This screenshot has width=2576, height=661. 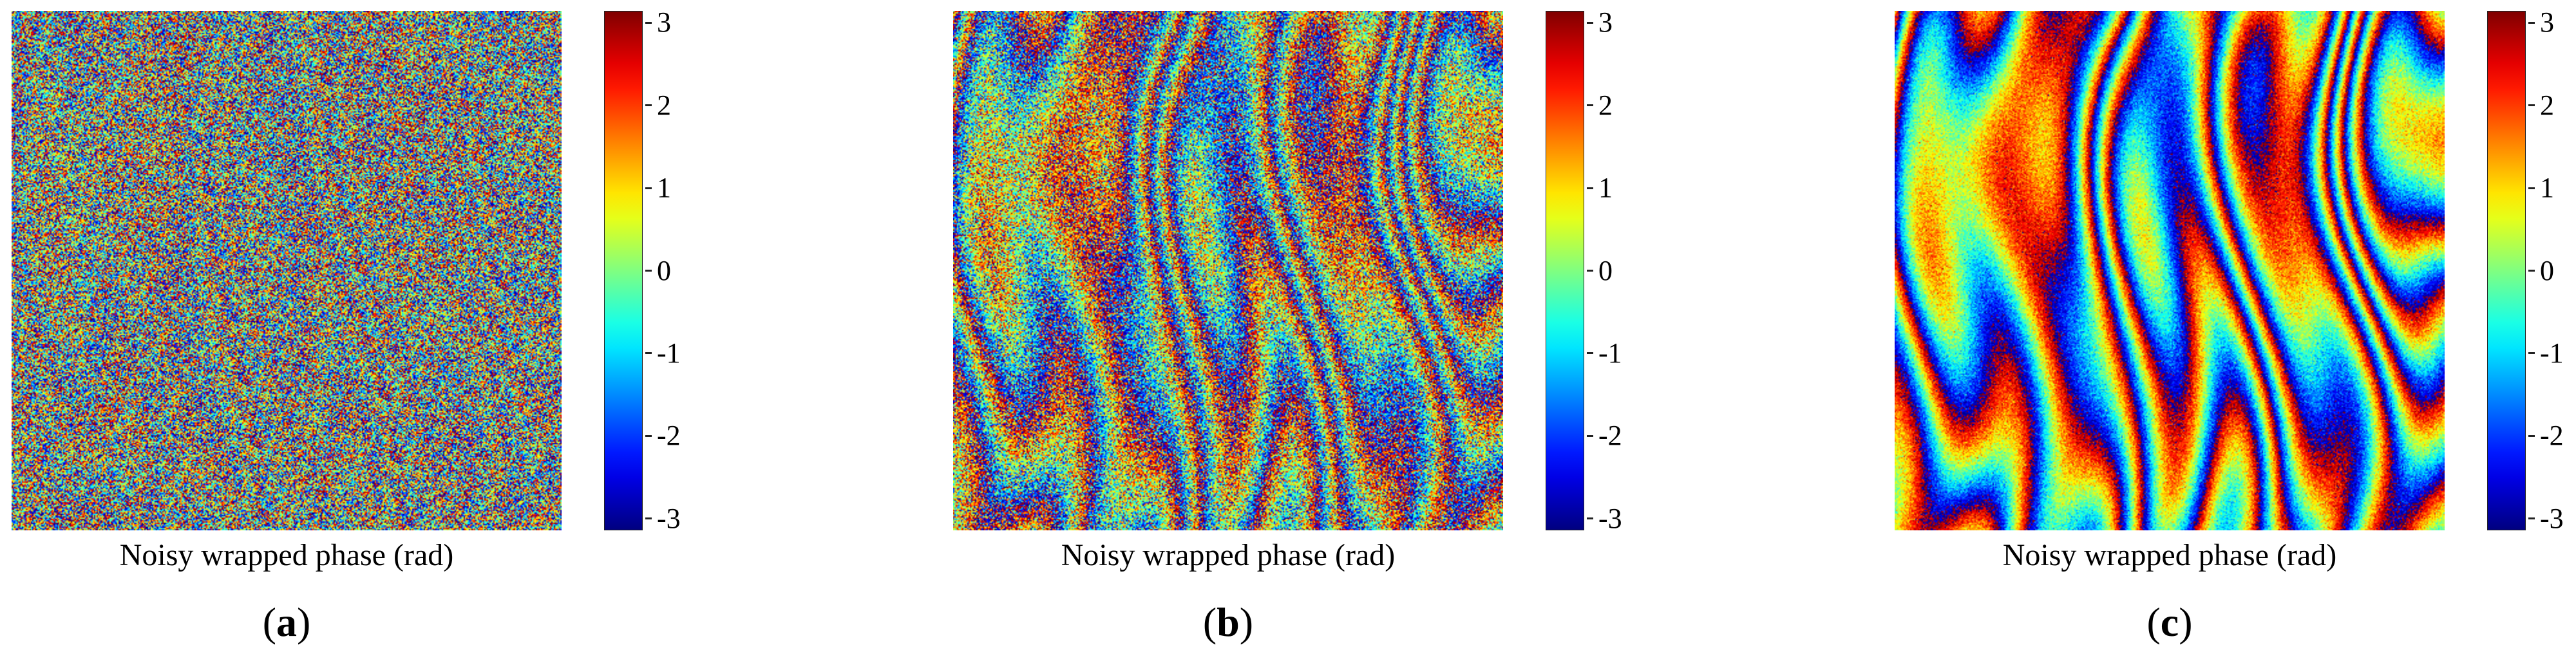 I want to click on xlabel-a: Noisy wrapped phase (rad), so click(x=286, y=555).